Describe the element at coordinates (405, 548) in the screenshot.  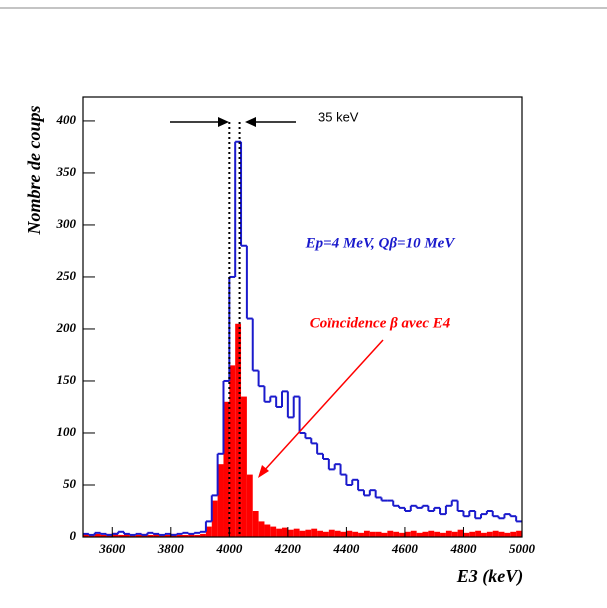
I see `x-tick-label: 4600` at that location.